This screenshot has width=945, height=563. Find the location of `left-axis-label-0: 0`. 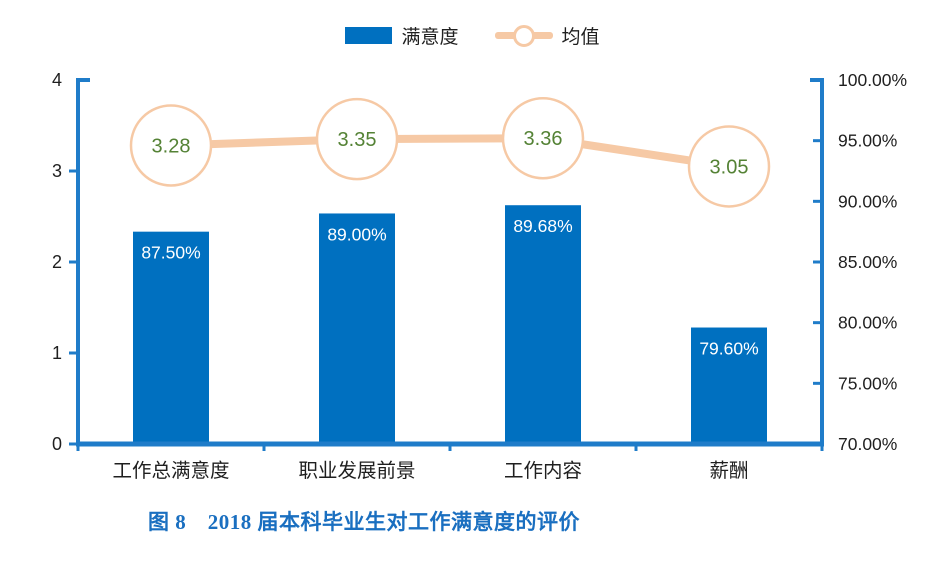

left-axis-label-0: 0 is located at coordinates (57, 444).